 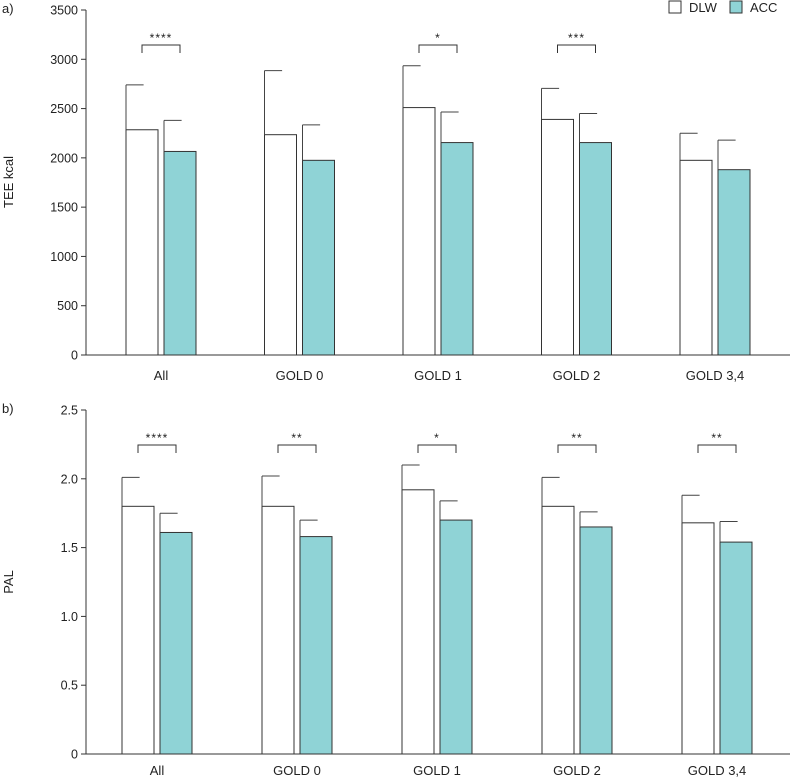 What do you see at coordinates (69, 479) in the screenshot?
I see `y-tick-label: 2.0` at bounding box center [69, 479].